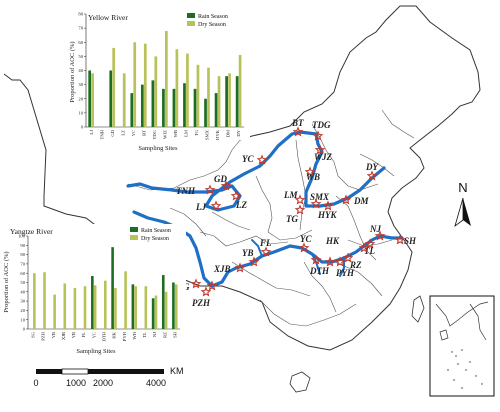 Image resolution: width=500 pixels, height=412 pixels. Describe the element at coordinates (112, 132) in the screenshot. I see `x-tick-label: GD` at that location.